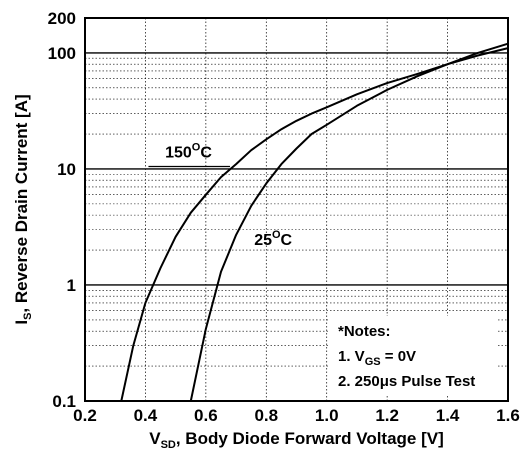  I want to click on y-axis-label: IS, Reverse Drain Current [A], so click(23, 209).